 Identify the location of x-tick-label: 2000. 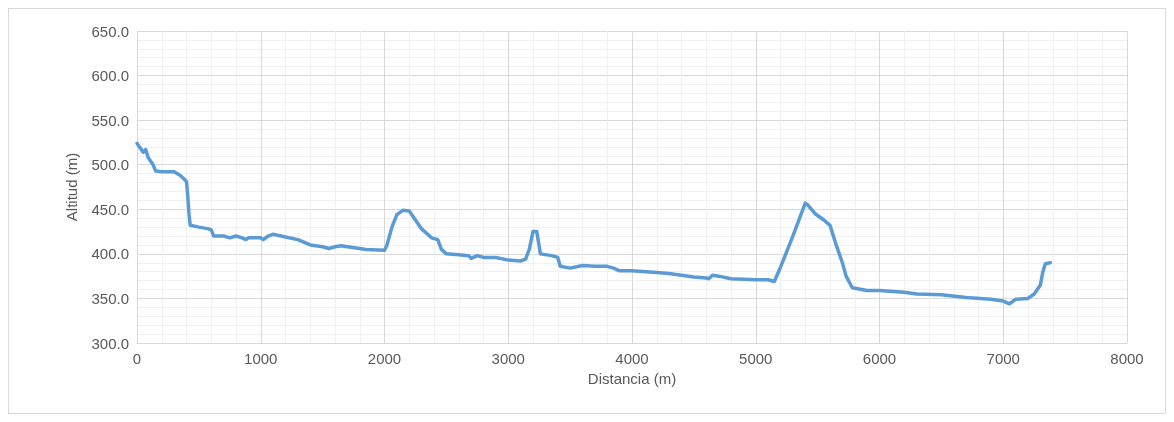
(384, 358).